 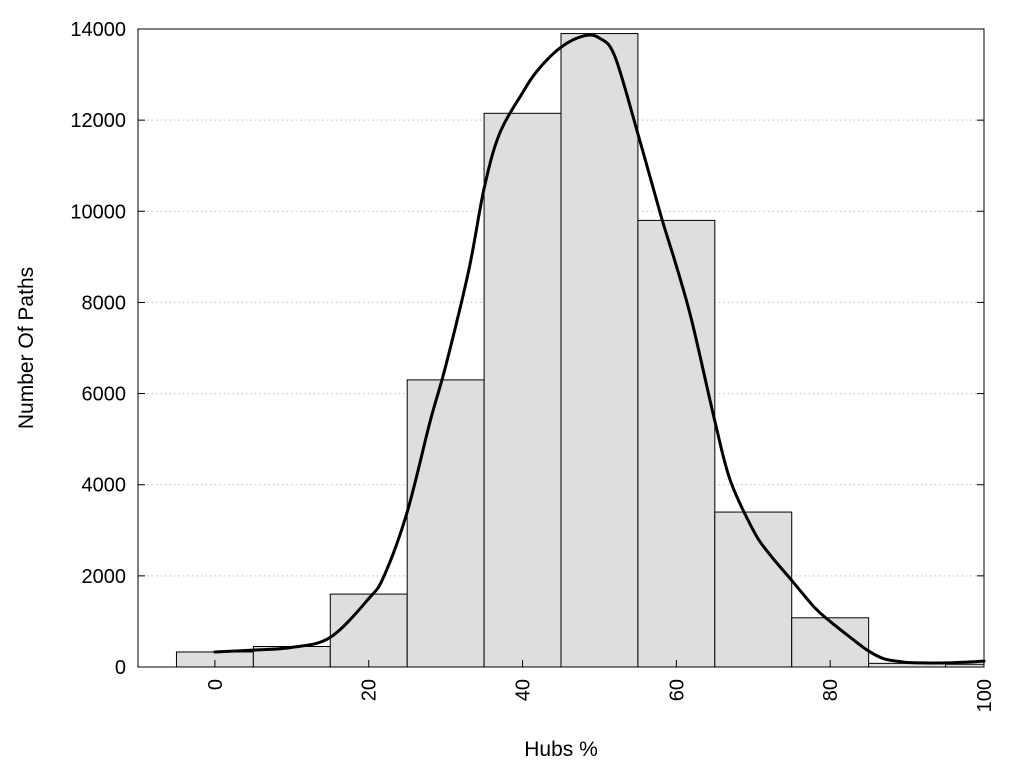 What do you see at coordinates (104, 395) in the screenshot?
I see `y-tick-label: 6000` at bounding box center [104, 395].